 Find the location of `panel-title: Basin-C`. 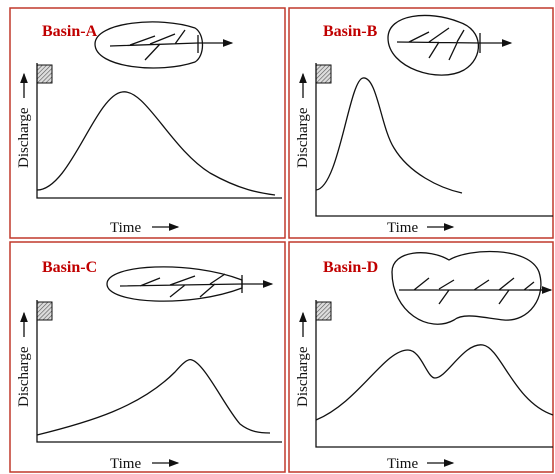

panel-title: Basin-C is located at coordinates (69, 267).